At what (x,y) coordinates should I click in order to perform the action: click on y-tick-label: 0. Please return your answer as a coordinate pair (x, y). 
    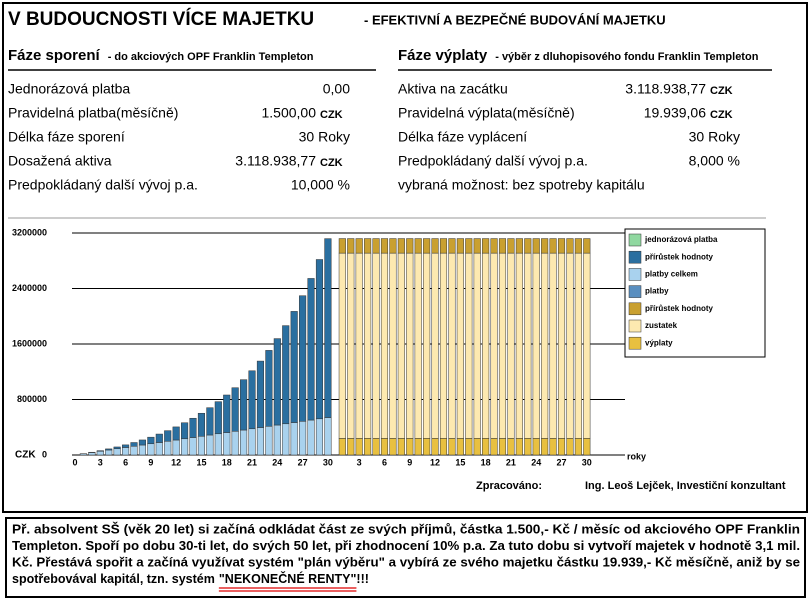
    Looking at the image, I should click on (44, 454).